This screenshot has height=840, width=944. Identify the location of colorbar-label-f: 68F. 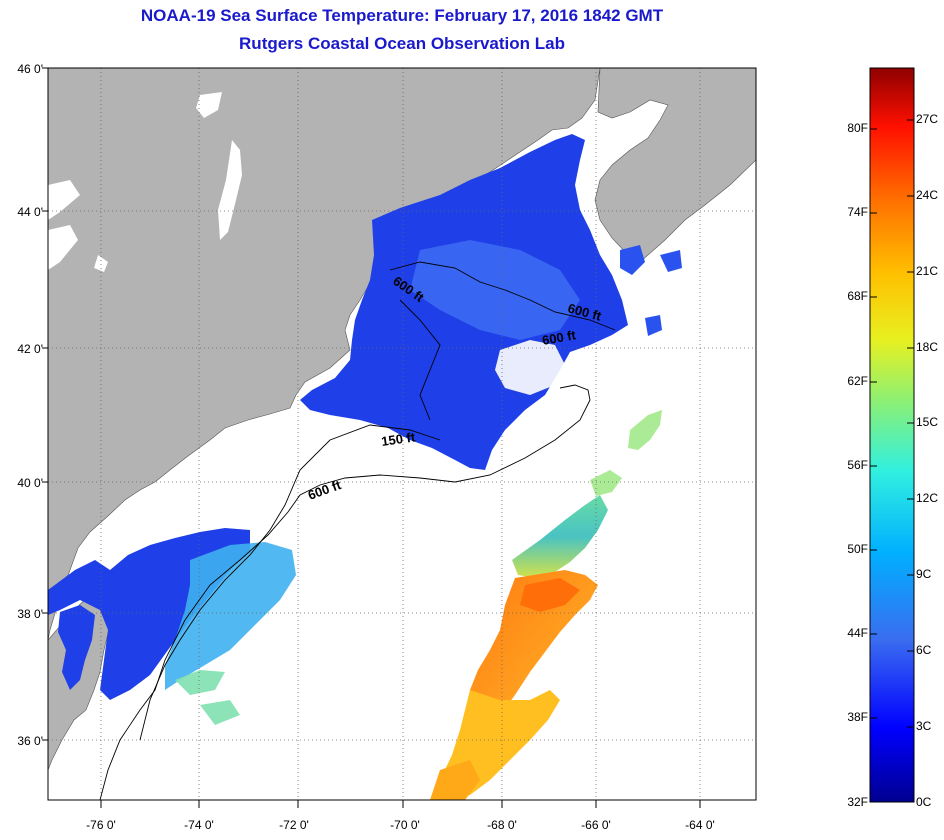
(857, 296).